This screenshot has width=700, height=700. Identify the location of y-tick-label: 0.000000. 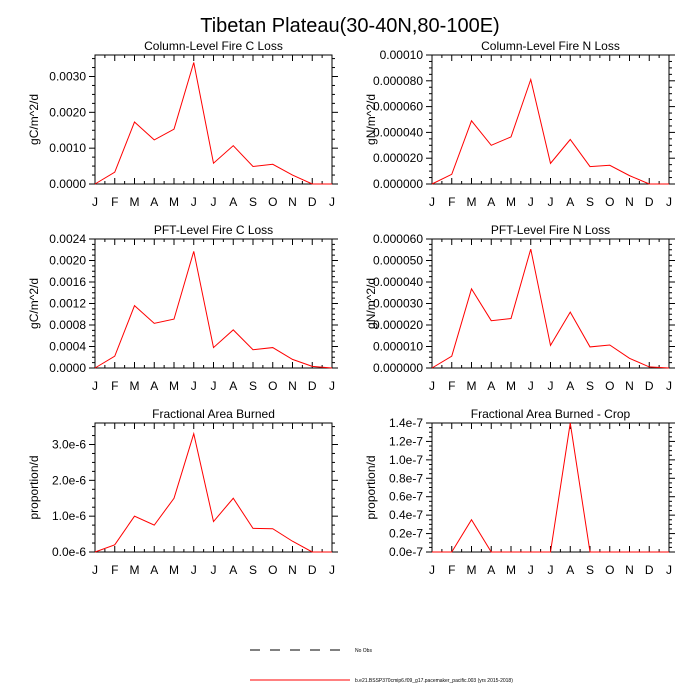
(398, 184).